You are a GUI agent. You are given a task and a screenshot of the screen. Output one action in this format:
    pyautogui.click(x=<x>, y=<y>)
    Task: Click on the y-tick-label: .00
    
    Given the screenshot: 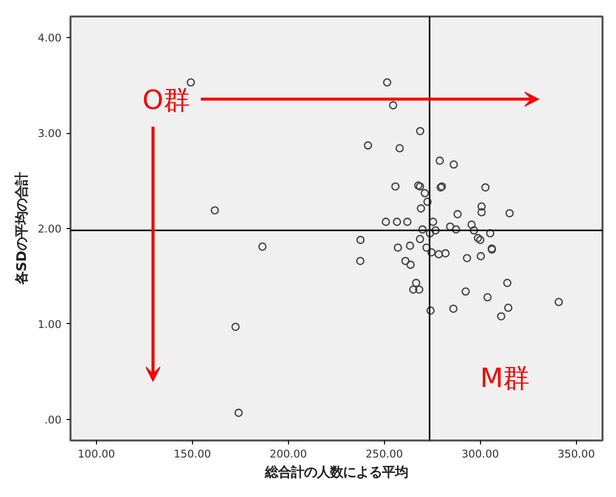 What is the action you would take?
    pyautogui.click(x=53, y=419)
    